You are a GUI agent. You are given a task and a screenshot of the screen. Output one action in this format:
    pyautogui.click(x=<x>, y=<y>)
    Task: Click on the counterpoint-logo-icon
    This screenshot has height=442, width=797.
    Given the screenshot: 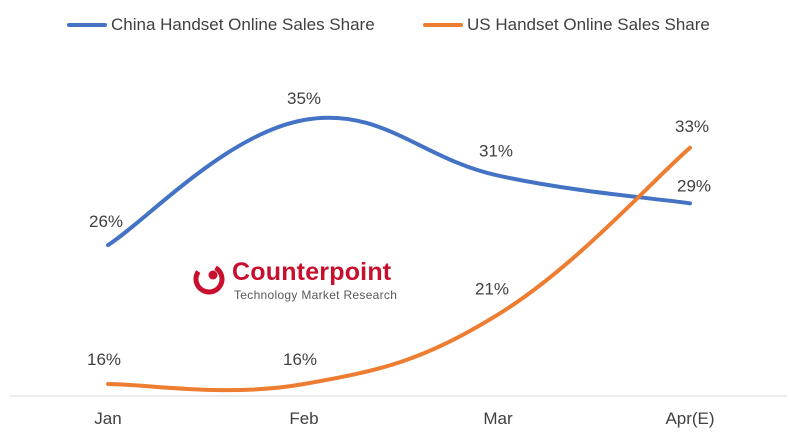 What is the action you would take?
    pyautogui.click(x=209, y=279)
    